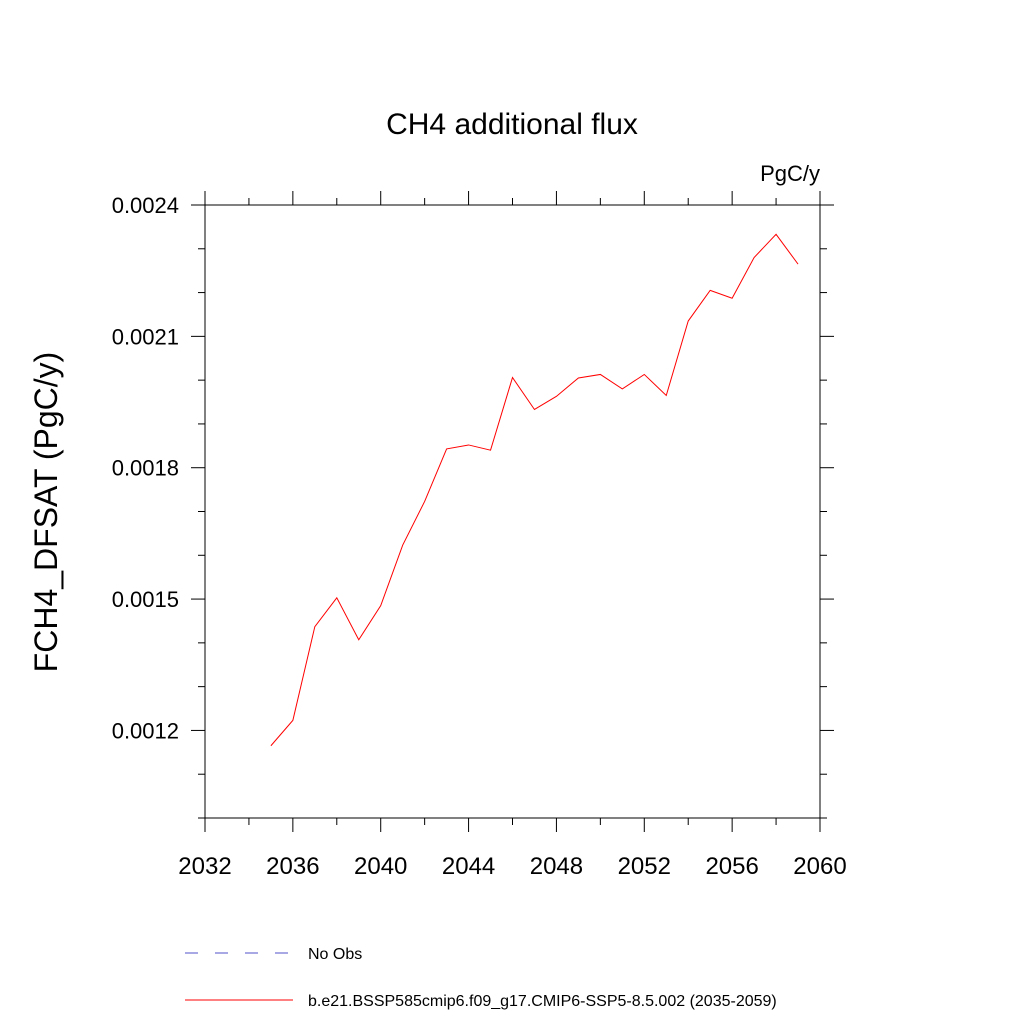 This screenshot has height=1024, width=1024. Describe the element at coordinates (790, 173) in the screenshot. I see `units-label: PgC/y` at that location.